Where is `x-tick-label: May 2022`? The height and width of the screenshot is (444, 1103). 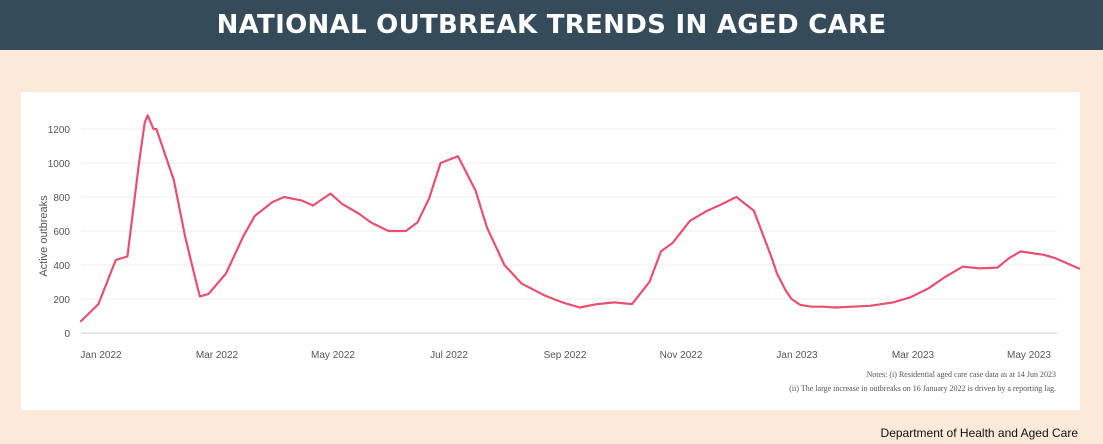 x-tick-label: May 2022 is located at coordinates (333, 355).